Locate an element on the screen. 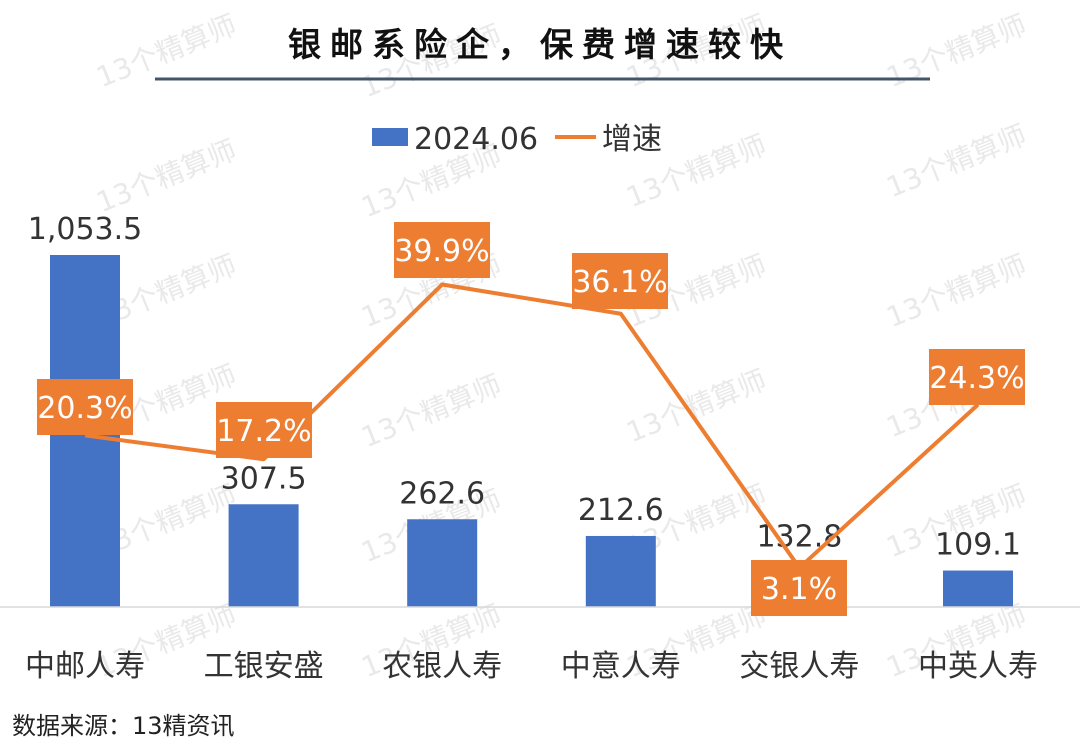 Image resolution: width=1080 pixels, height=753 pixels. bar-value-label: 262.6 is located at coordinates (442, 493).